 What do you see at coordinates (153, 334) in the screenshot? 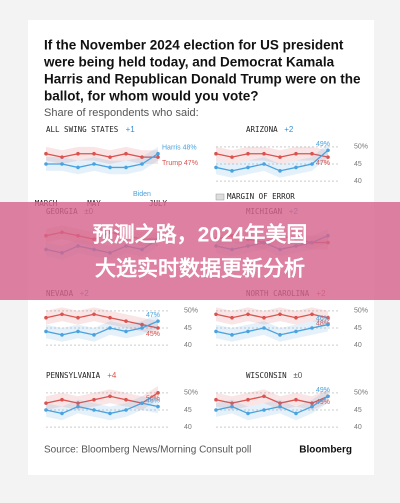
I see `end-label: 45%` at bounding box center [153, 334].